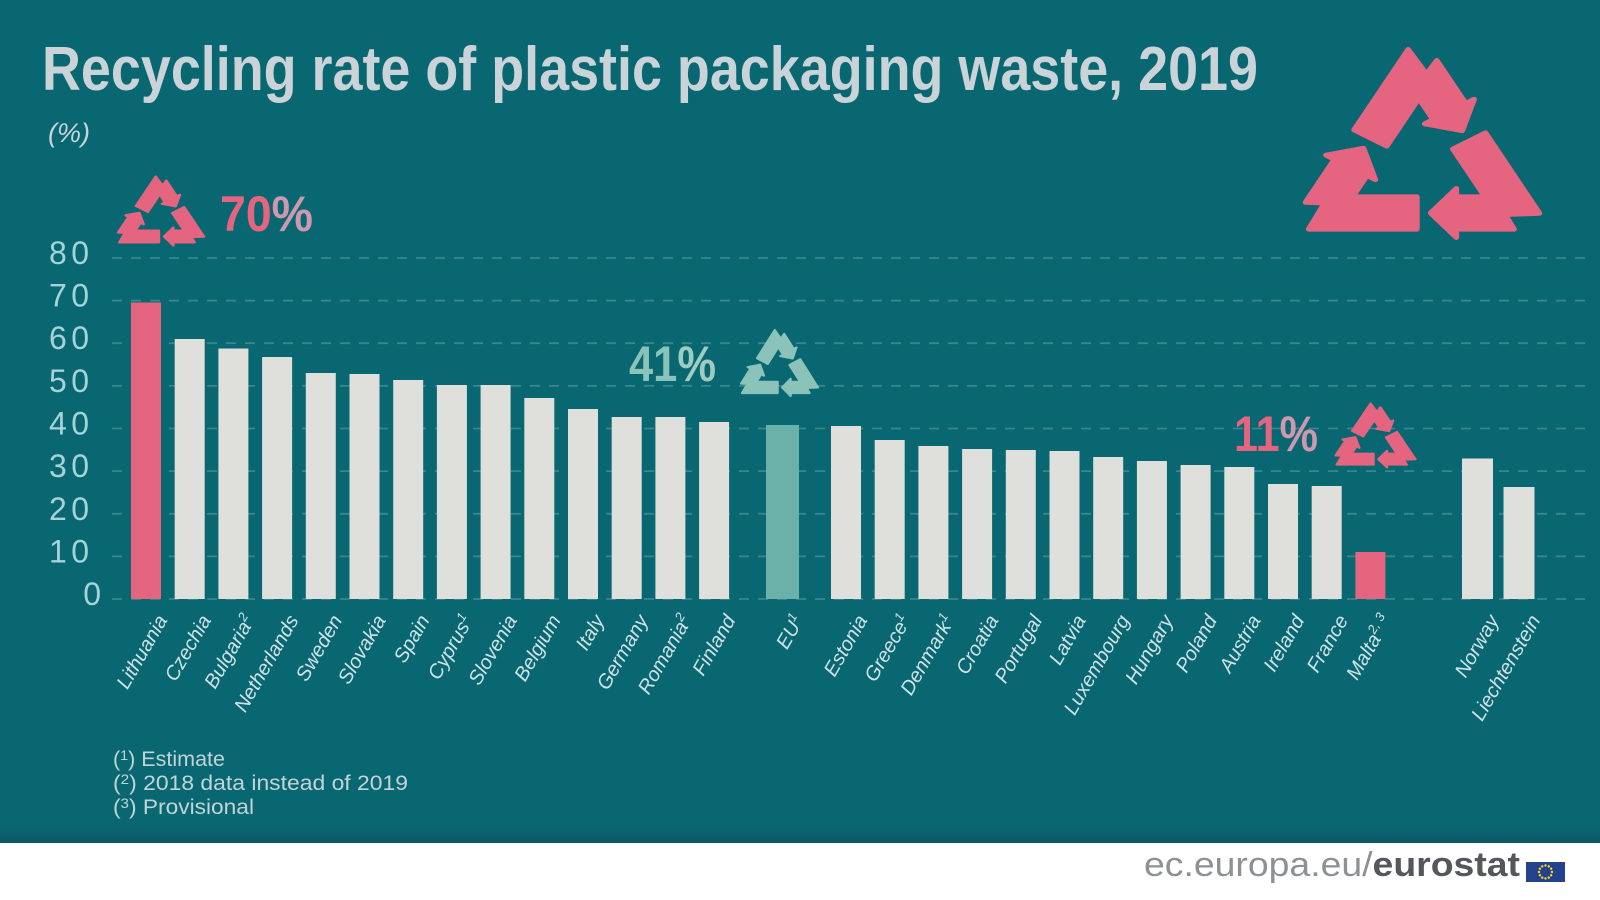 The width and height of the screenshot is (1600, 900). Describe the element at coordinates (183, 807) in the screenshot. I see `svg-text: (3) Provisional` at that location.